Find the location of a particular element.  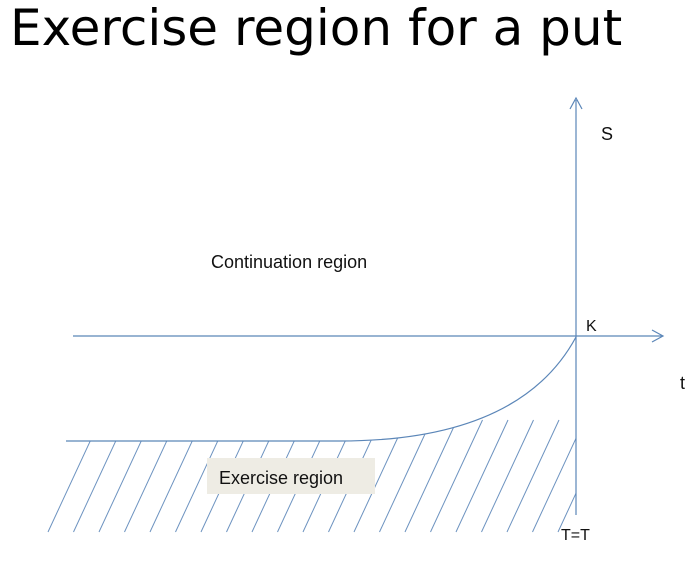

axis-label-t: t is located at coordinates (682, 383).